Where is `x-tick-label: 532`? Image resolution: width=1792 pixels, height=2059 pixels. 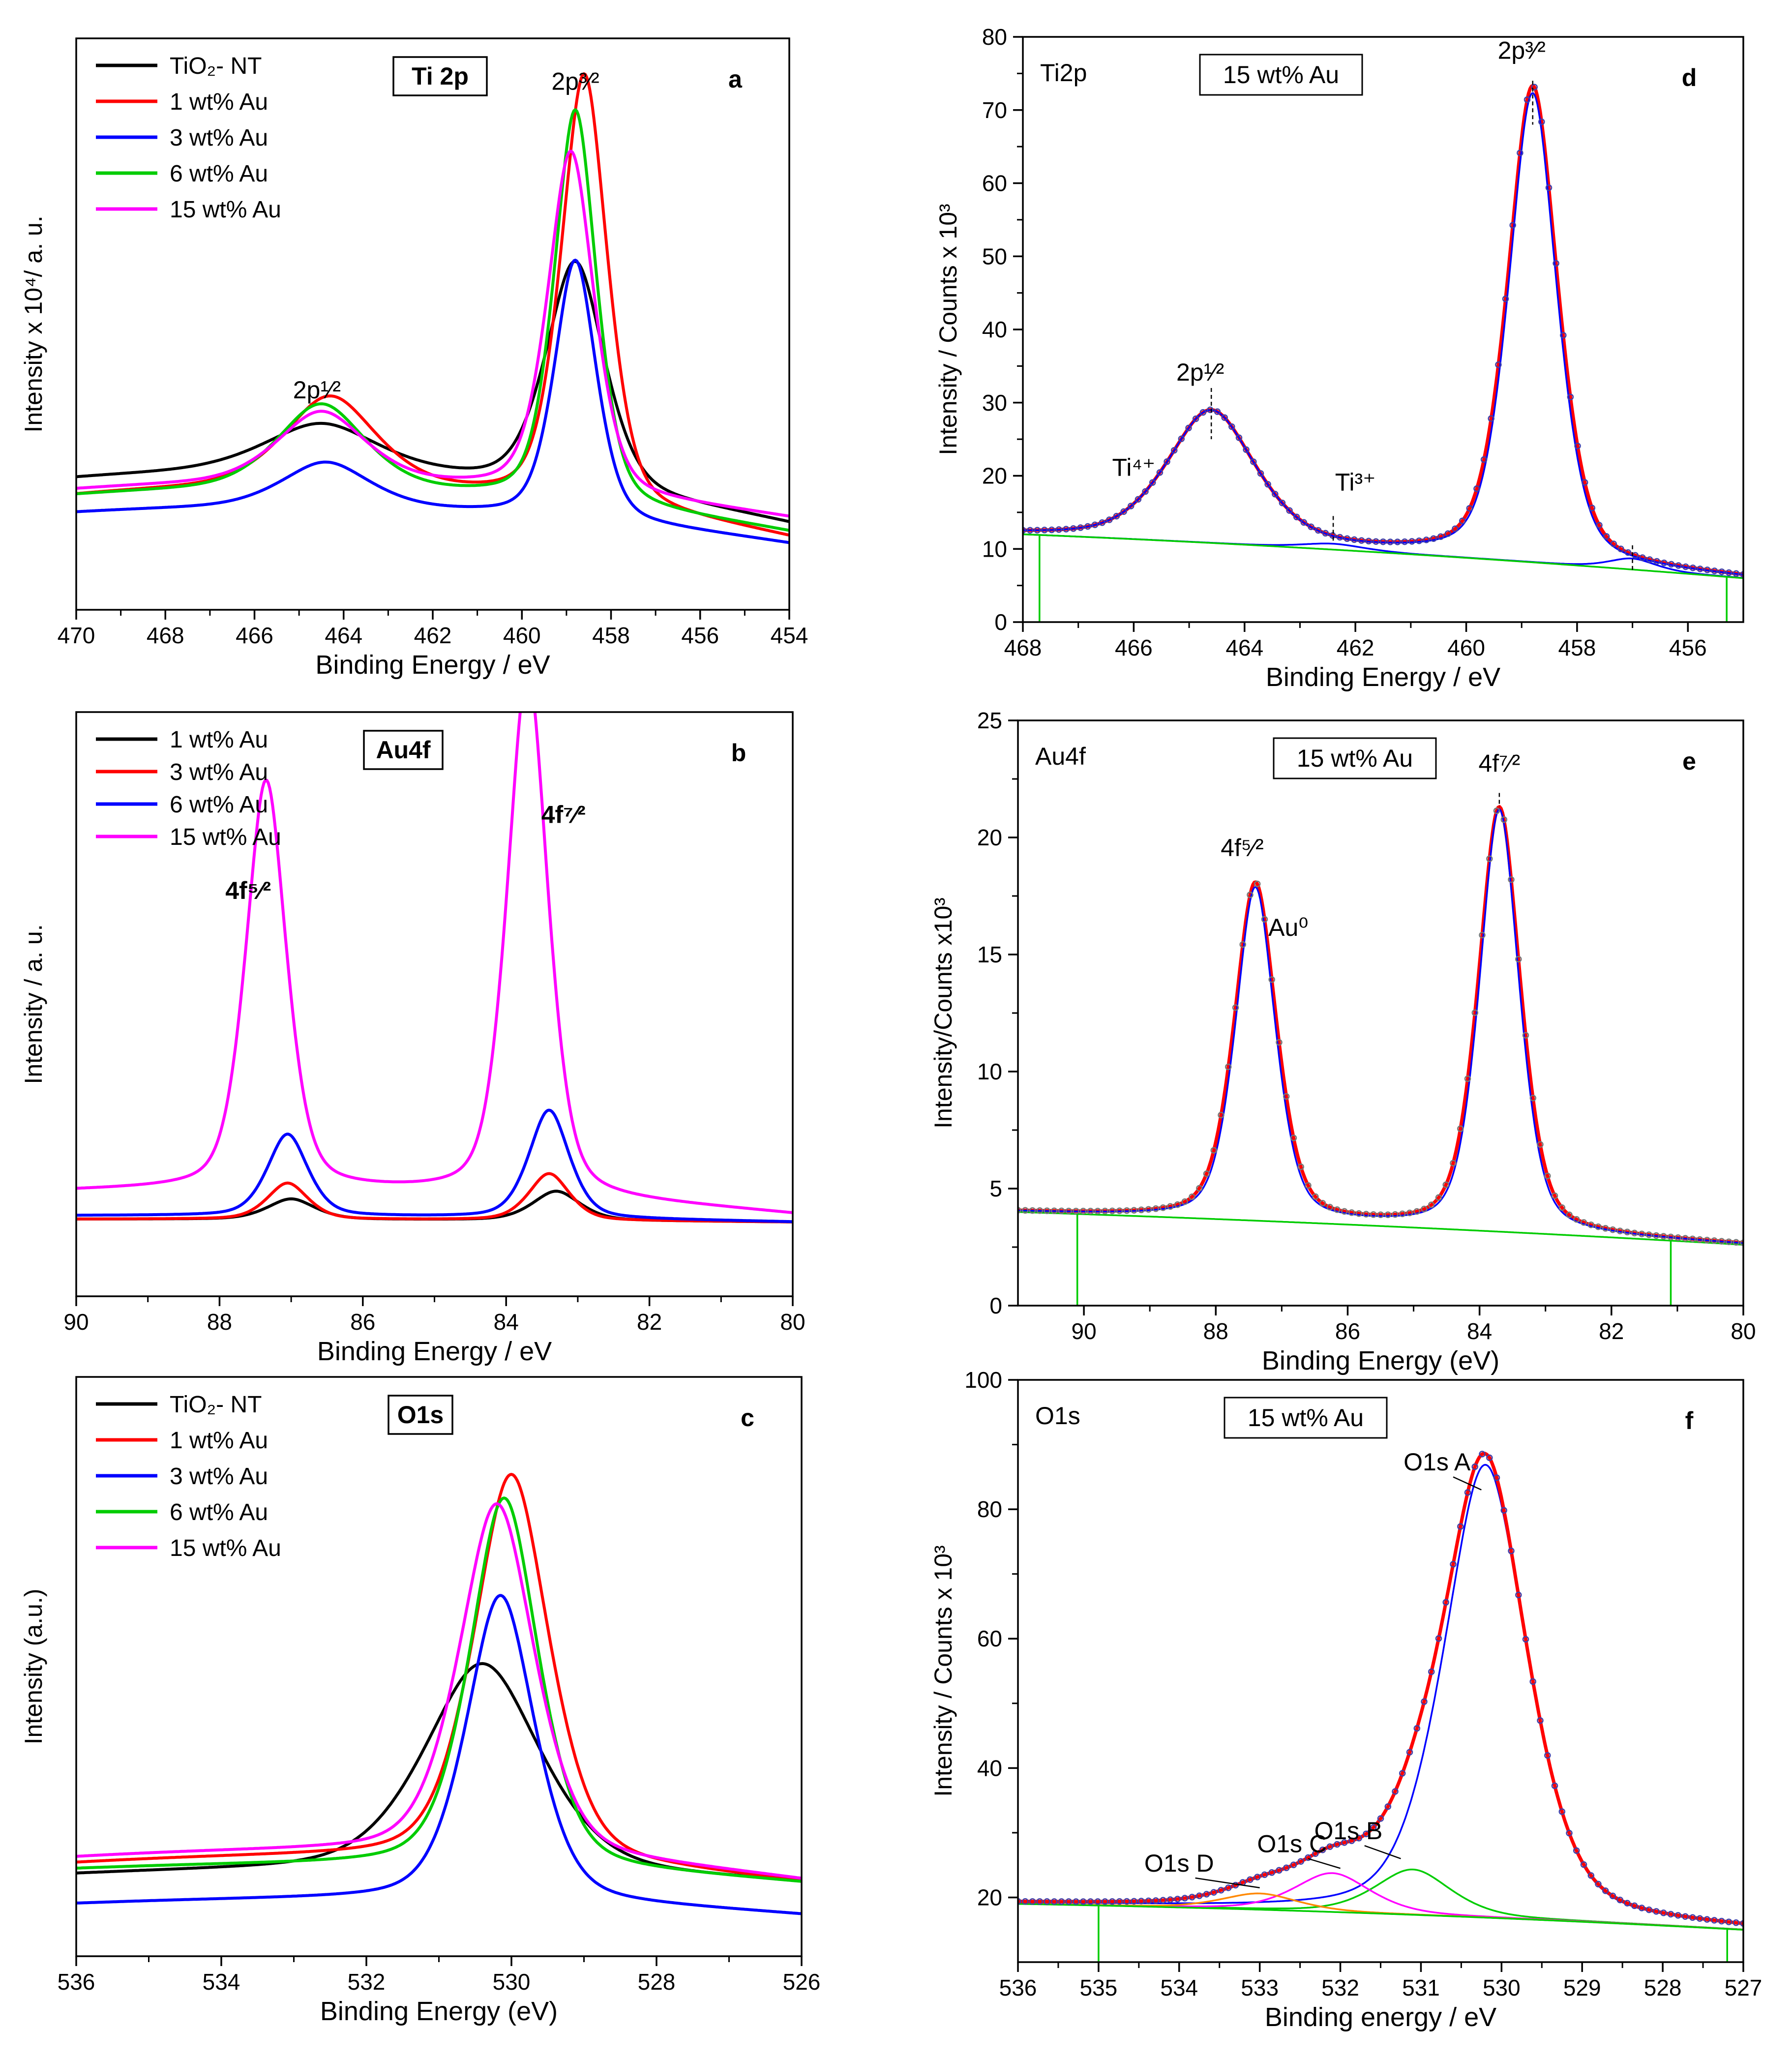 x-tick-label: 532 is located at coordinates (367, 1982).